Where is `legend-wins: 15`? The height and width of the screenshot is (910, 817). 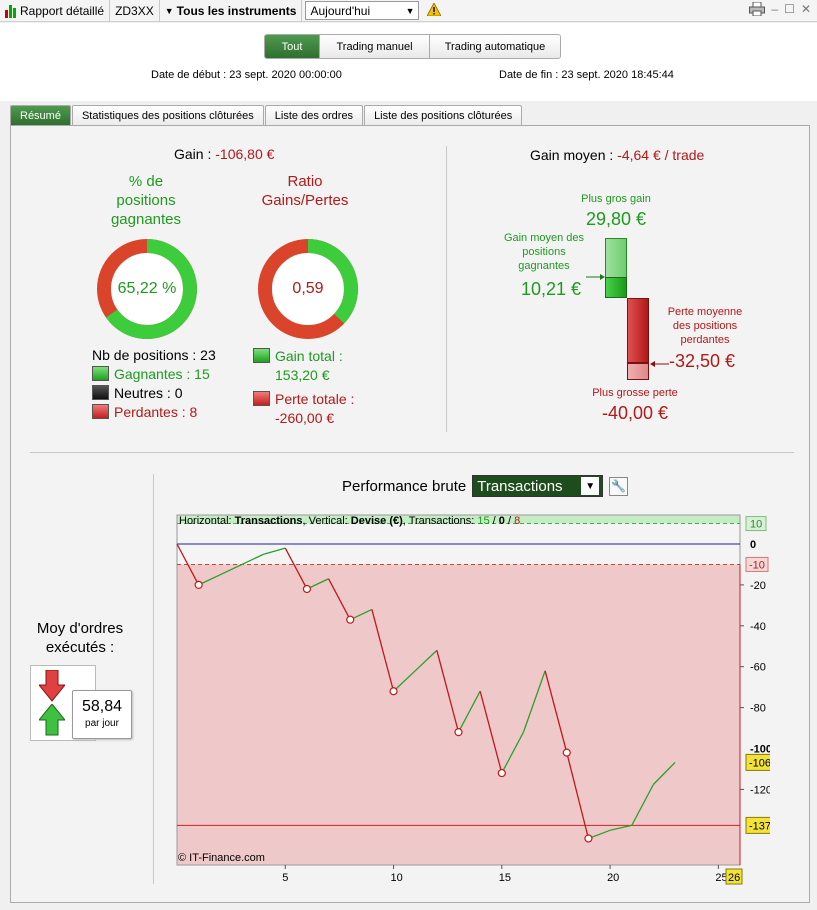
legend-wins: 15 is located at coordinates (483, 521).